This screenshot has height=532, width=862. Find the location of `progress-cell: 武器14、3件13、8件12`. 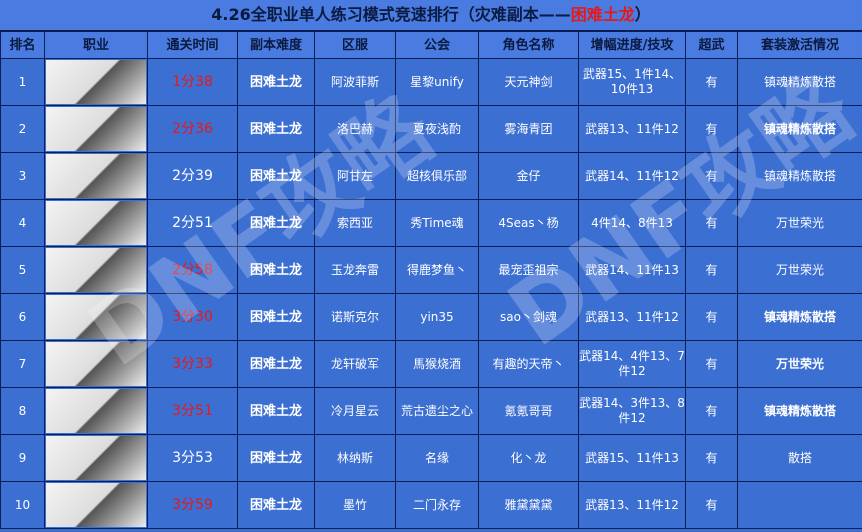

progress-cell: 武器14、3件13、8件12 is located at coordinates (632, 411).